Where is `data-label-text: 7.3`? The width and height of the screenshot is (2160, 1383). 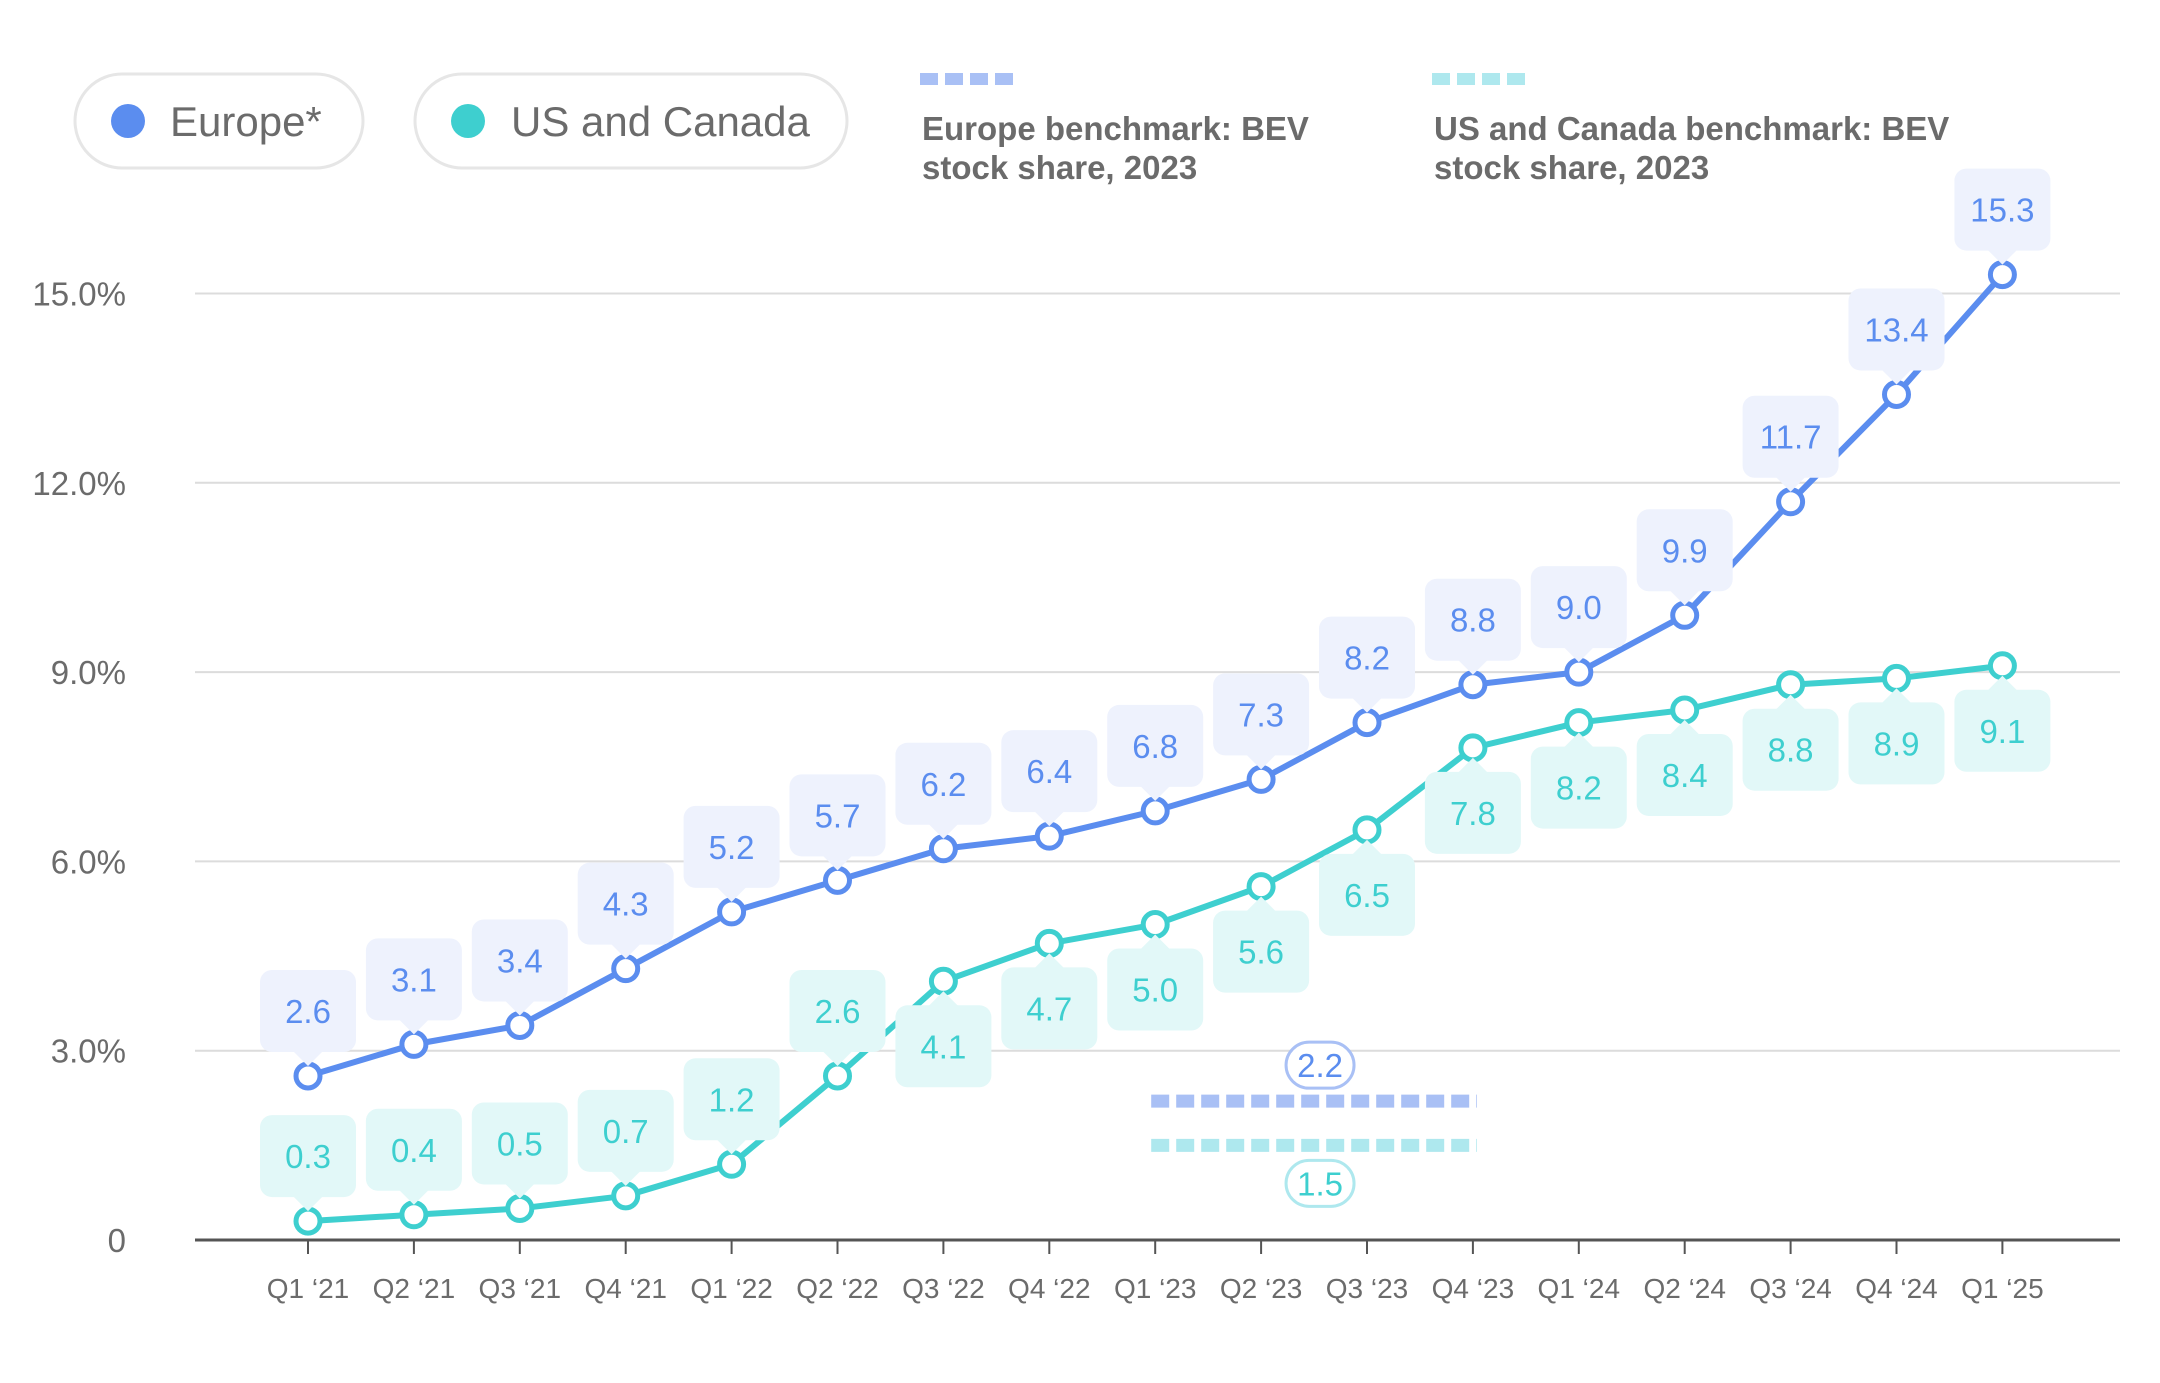
data-label-text: 7.3 is located at coordinates (1261, 714).